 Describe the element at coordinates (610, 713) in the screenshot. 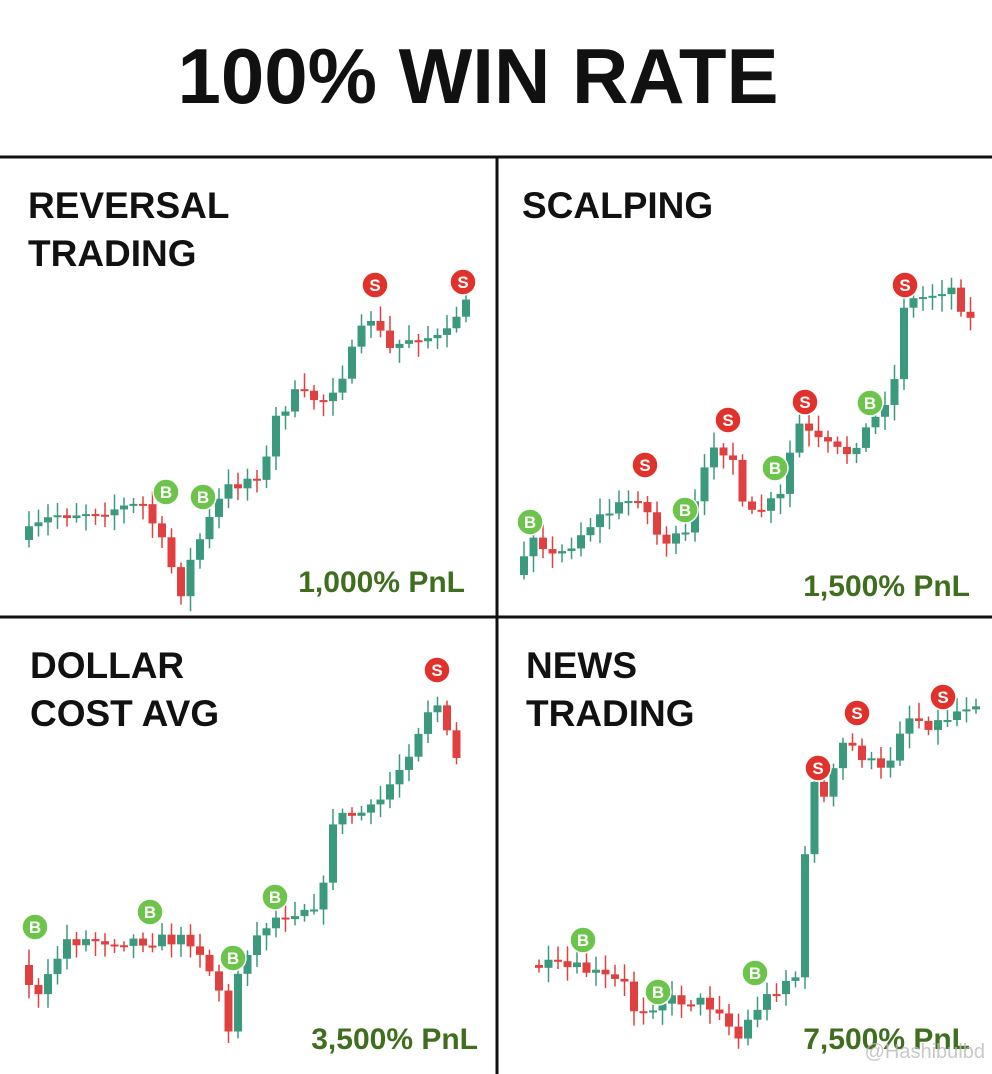

I see `panel-title: TRADING` at that location.